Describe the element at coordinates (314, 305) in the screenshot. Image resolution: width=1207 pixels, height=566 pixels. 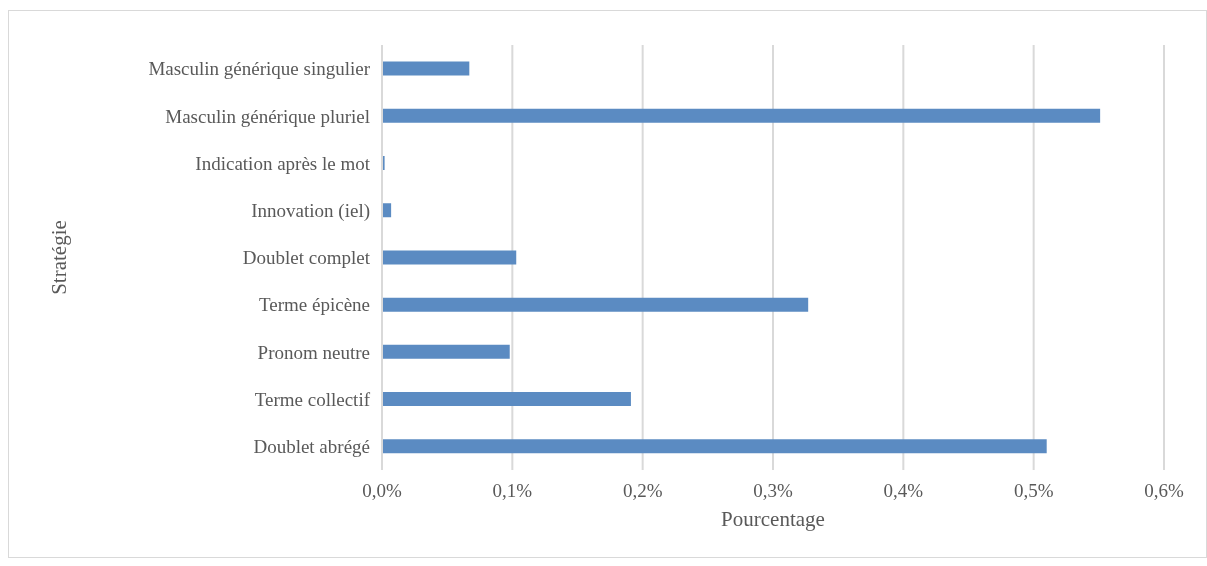
I see `y-tick-label: Terme épicène` at that location.